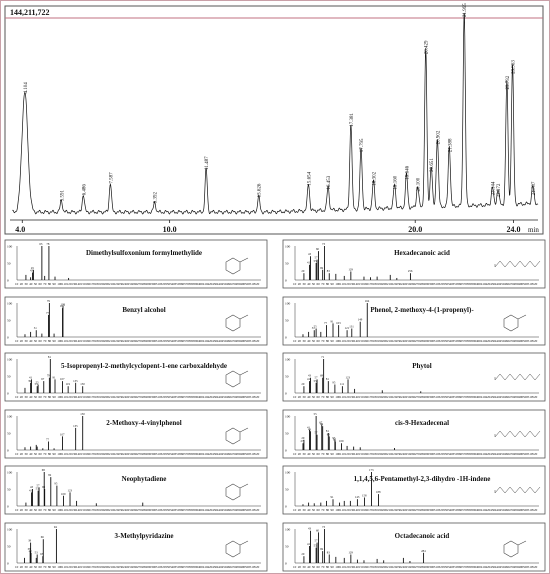 Image resolution: width=550 pixels, height=574 pixels. Describe the element at coordinates (288, 530) in the screenshot. I see `spectrum-y-tick: 100` at that location.